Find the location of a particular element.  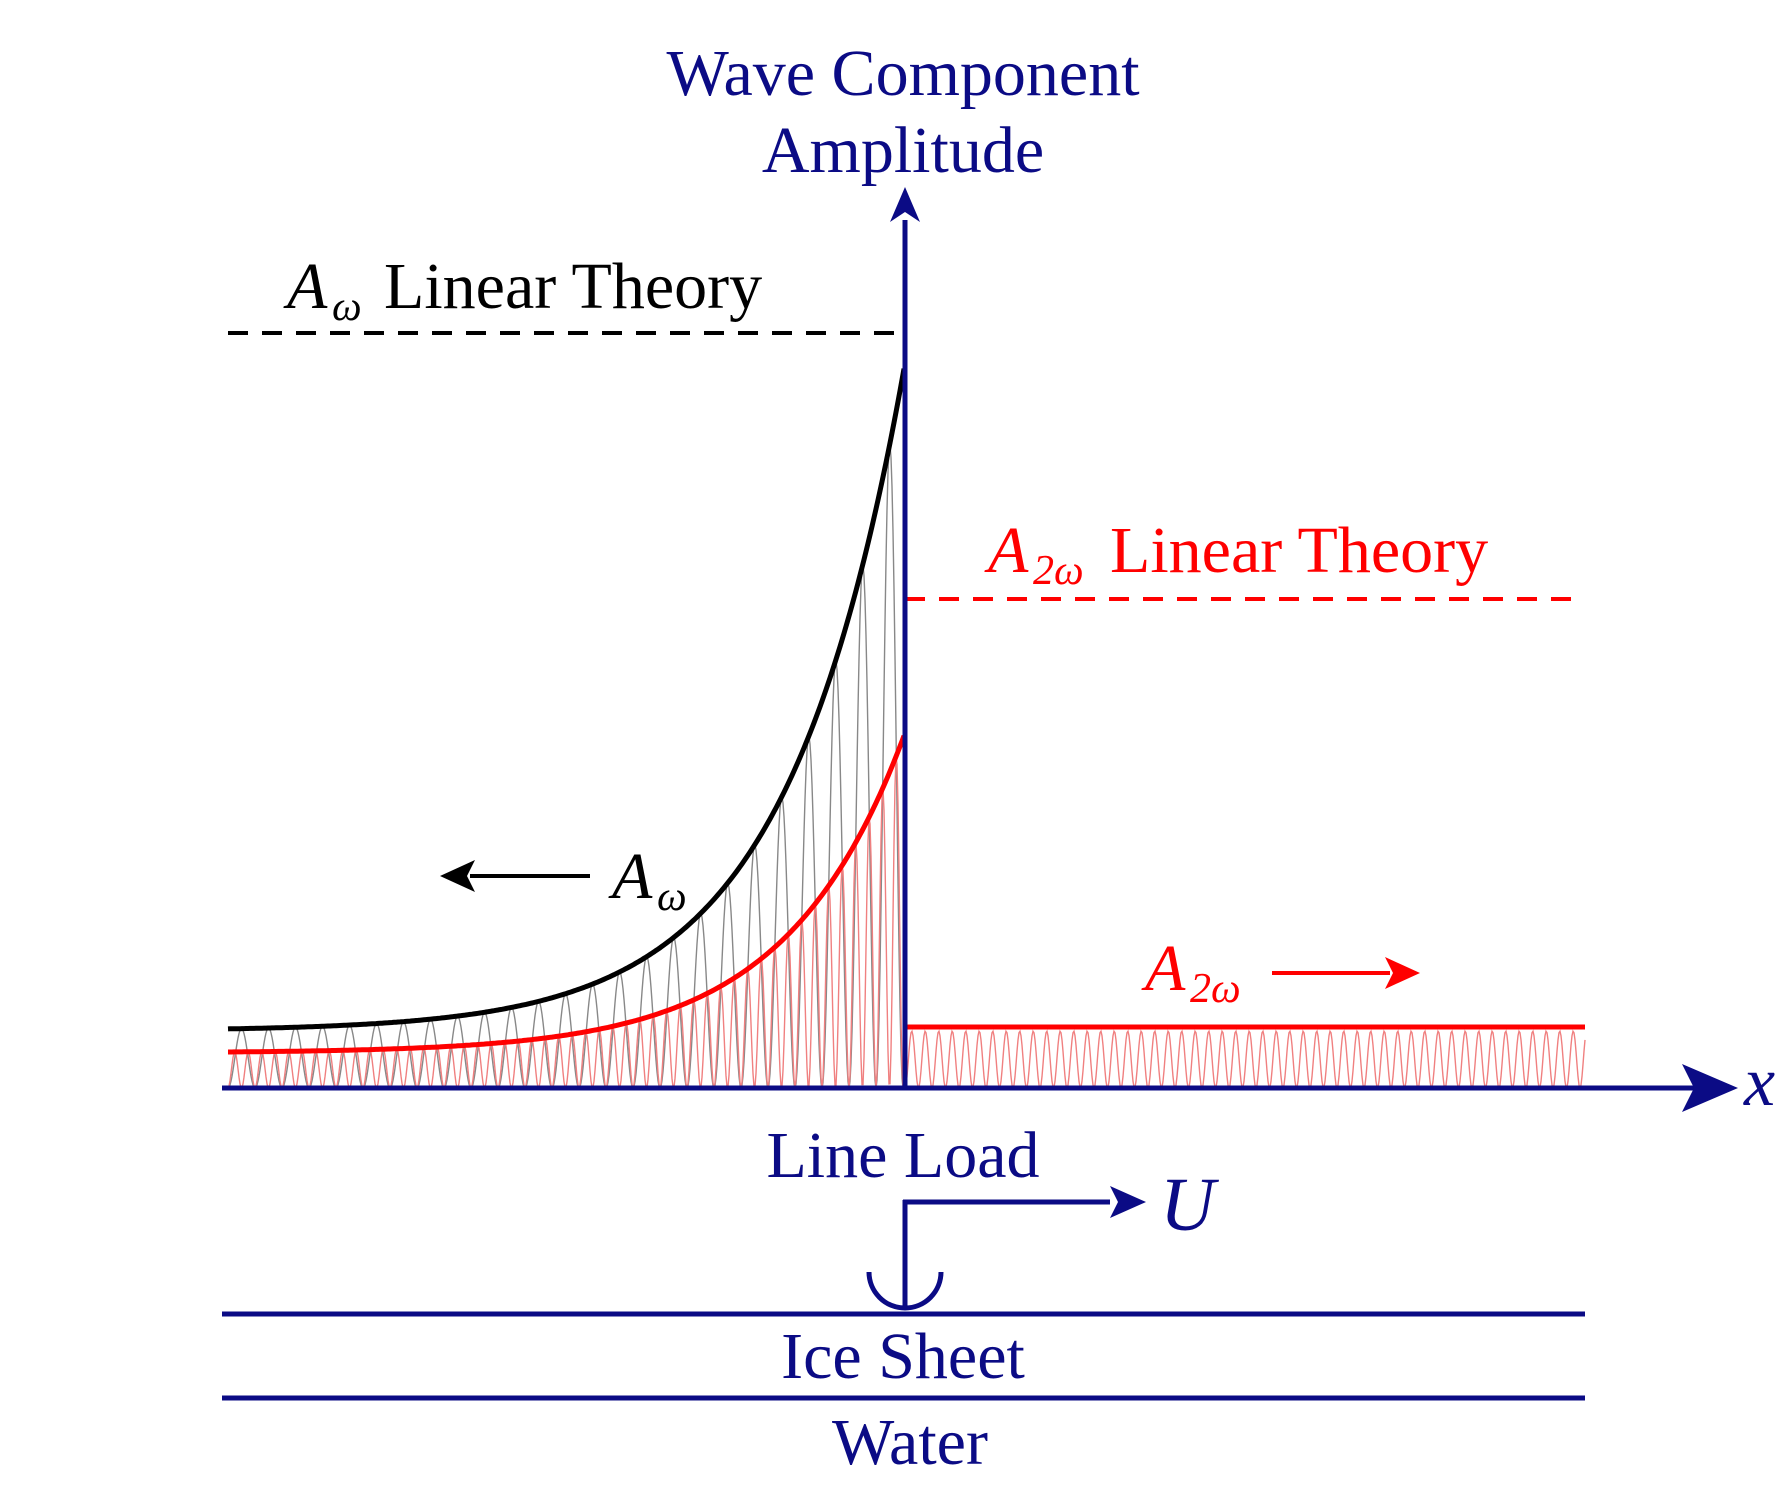

a-2omega-linear-subscript: 2ω is located at coordinates (1058, 571).